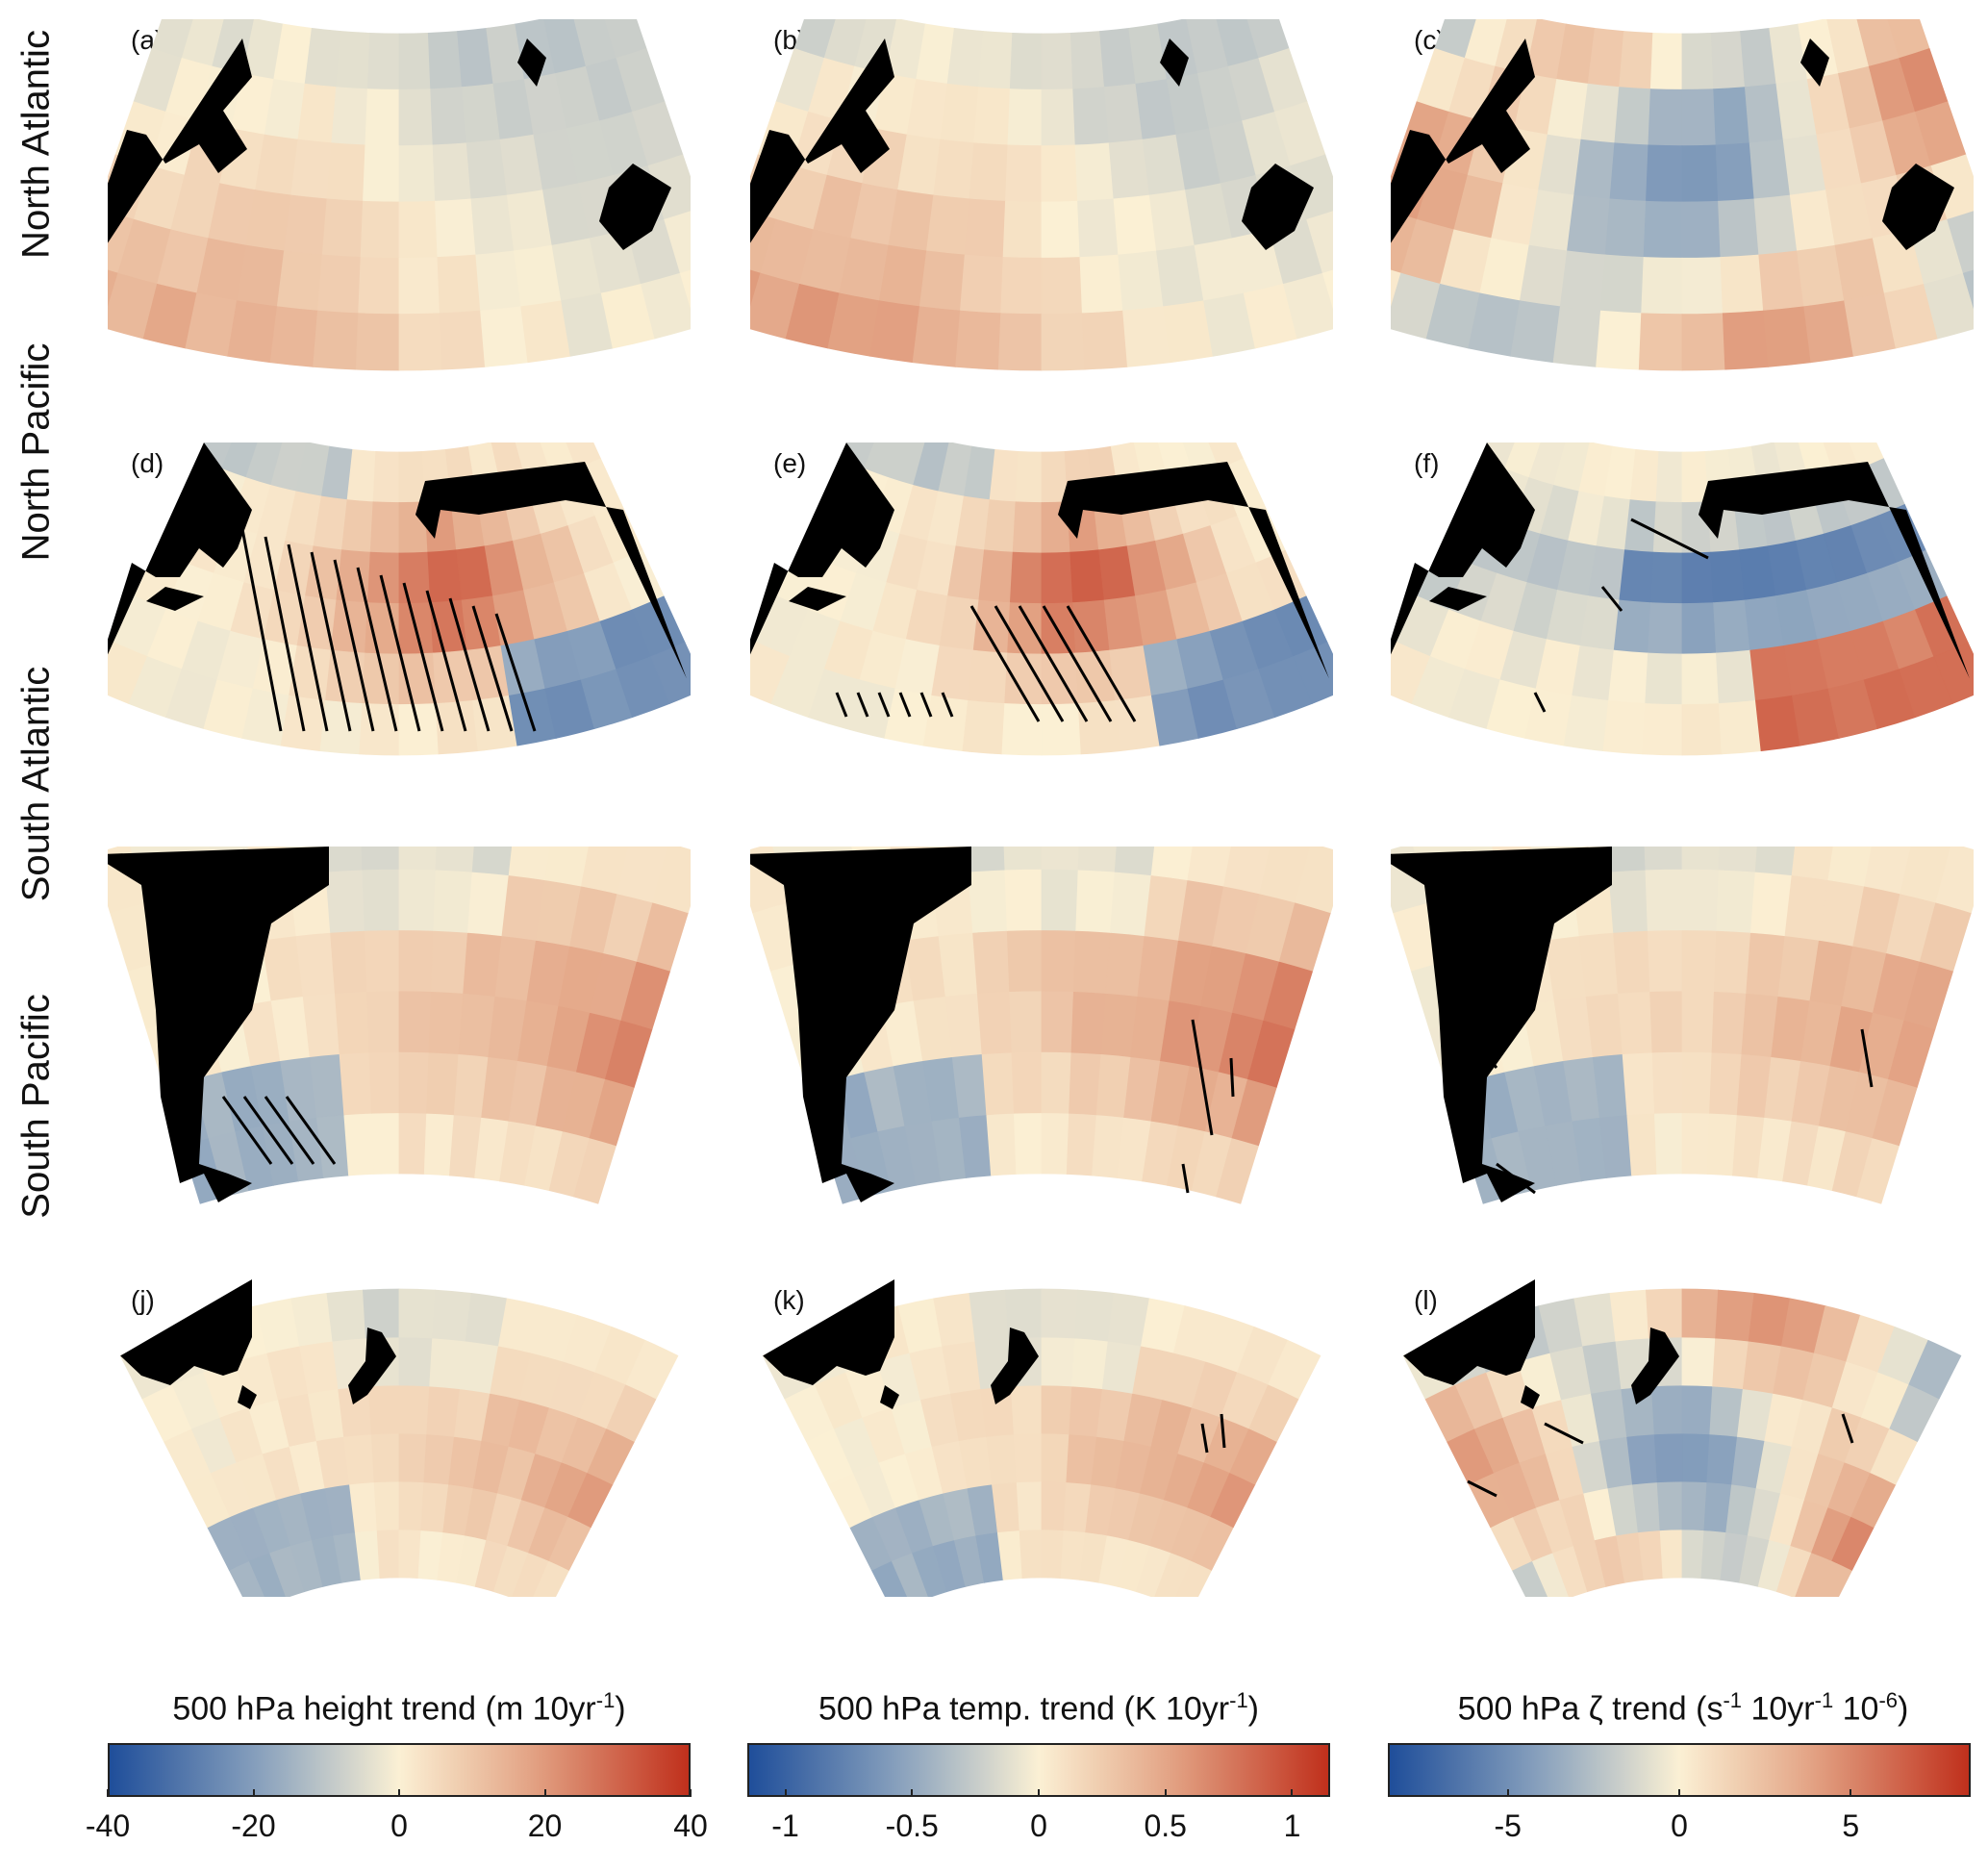 The width and height of the screenshot is (1988, 1871). Describe the element at coordinates (789, 1300) in the screenshot. I see `panel-label: (k)` at that location.